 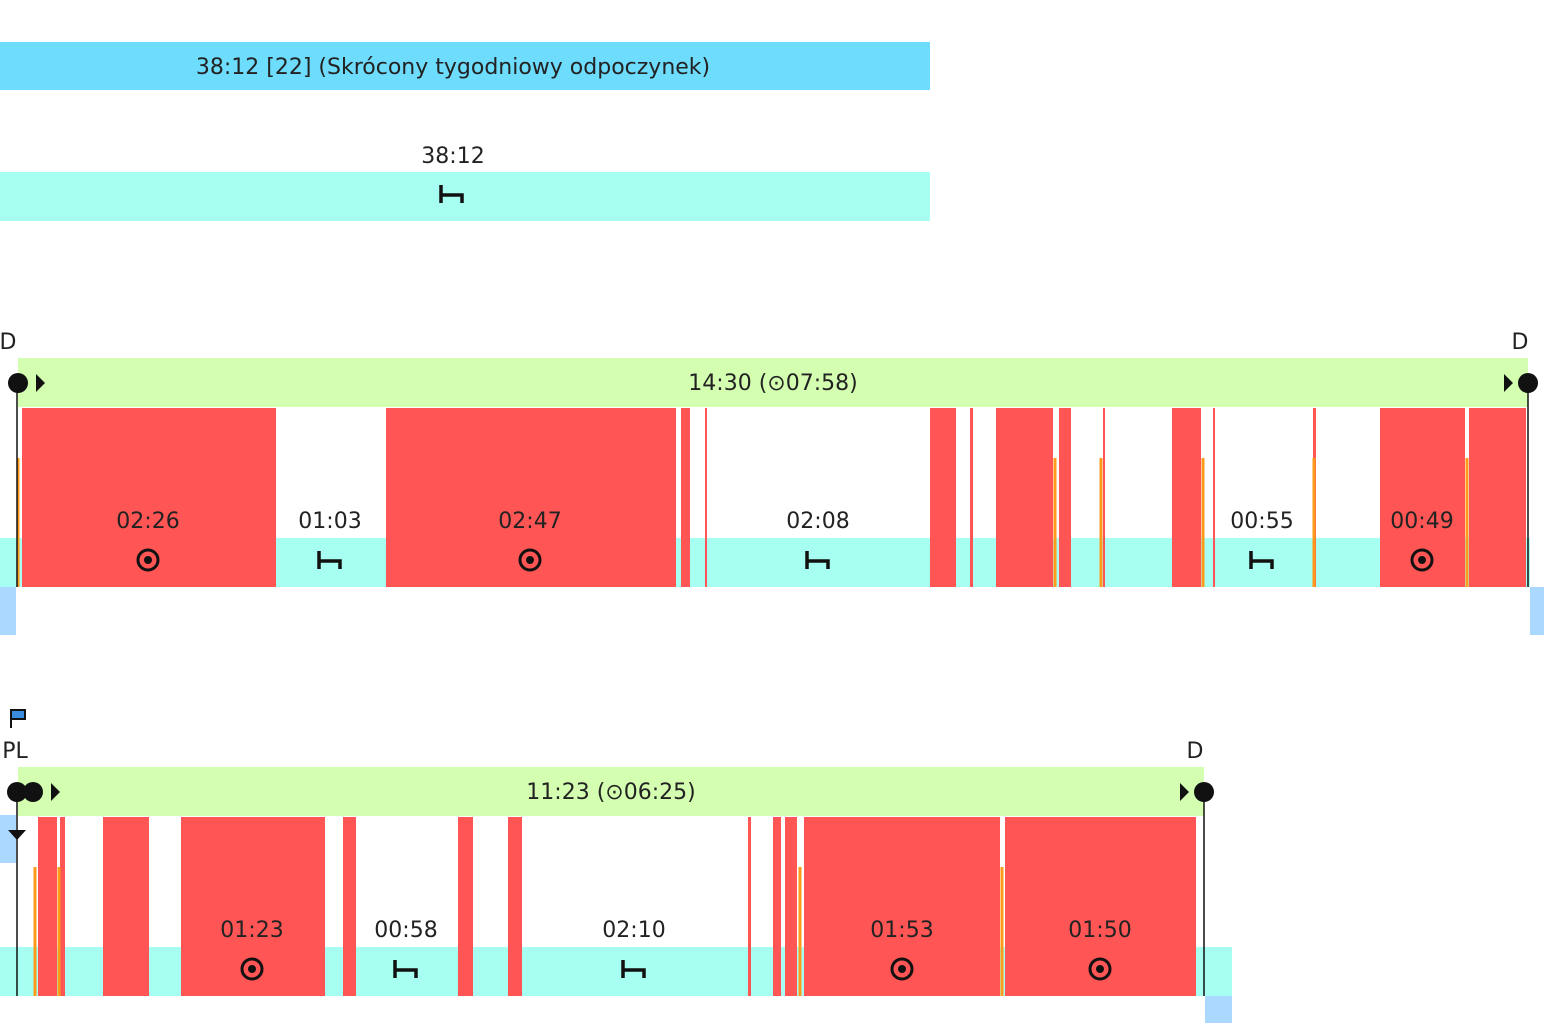 What do you see at coordinates (901, 930) in the screenshot?
I see `segment-duration: 01:53` at bounding box center [901, 930].